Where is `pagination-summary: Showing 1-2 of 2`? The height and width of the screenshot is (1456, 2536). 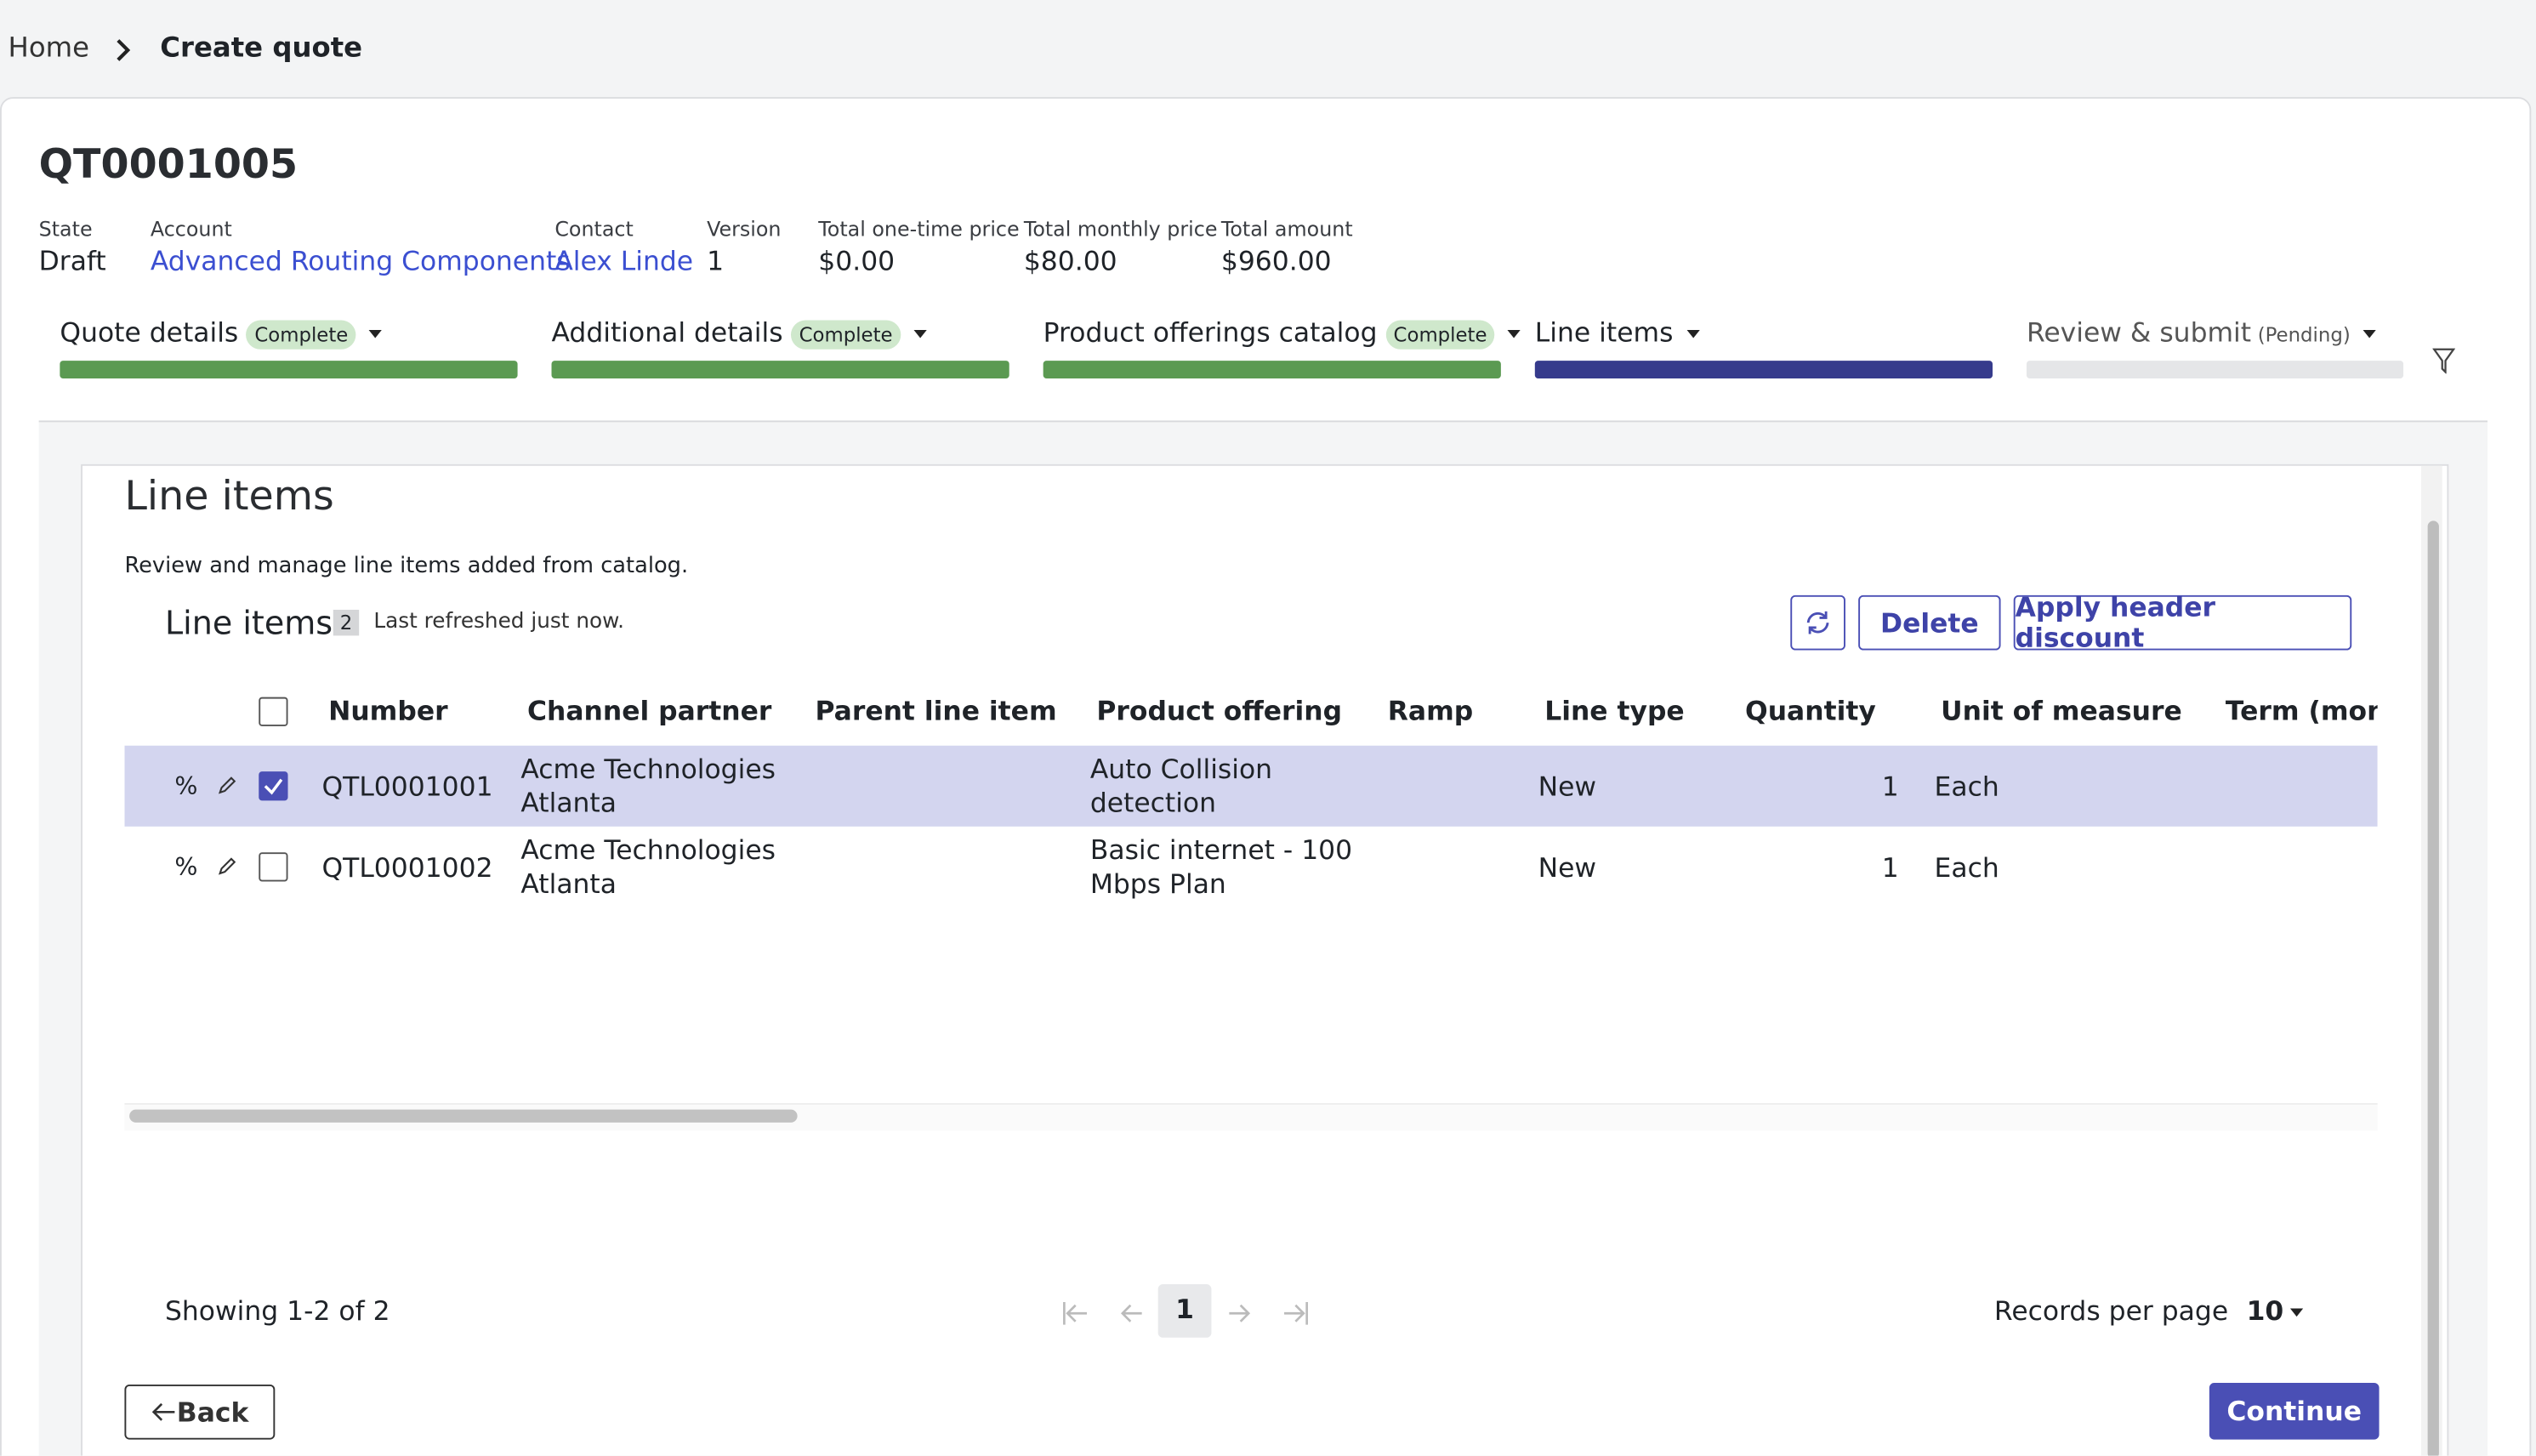
pagination-summary: Showing 1-2 of 2 is located at coordinates (277, 1311).